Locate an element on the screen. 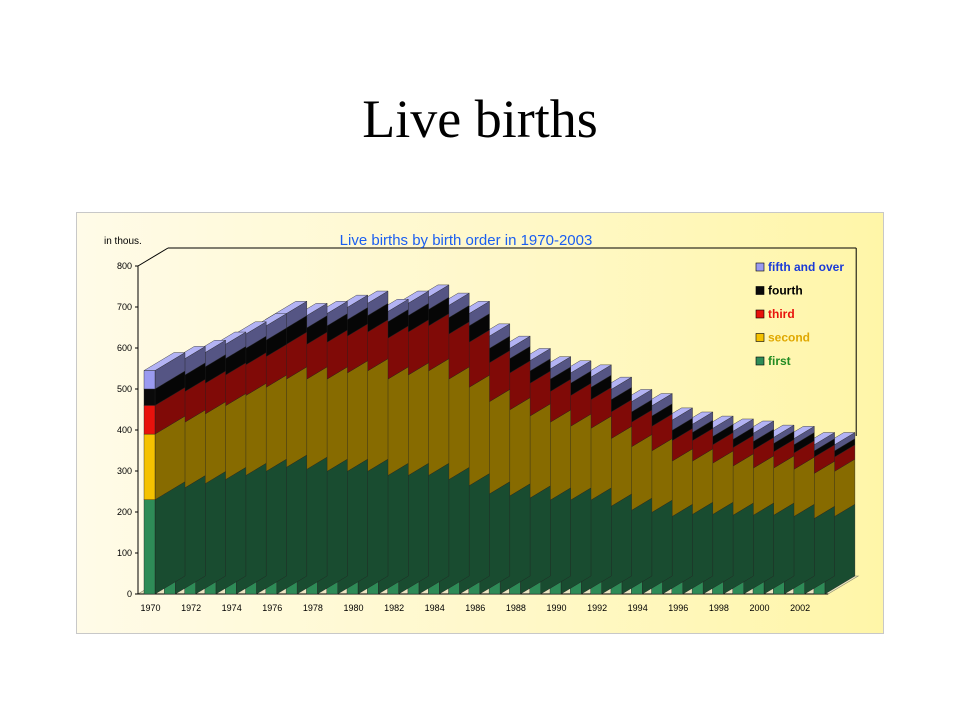 The image size is (960, 720). legend-item-second: second is located at coordinates (782, 338).